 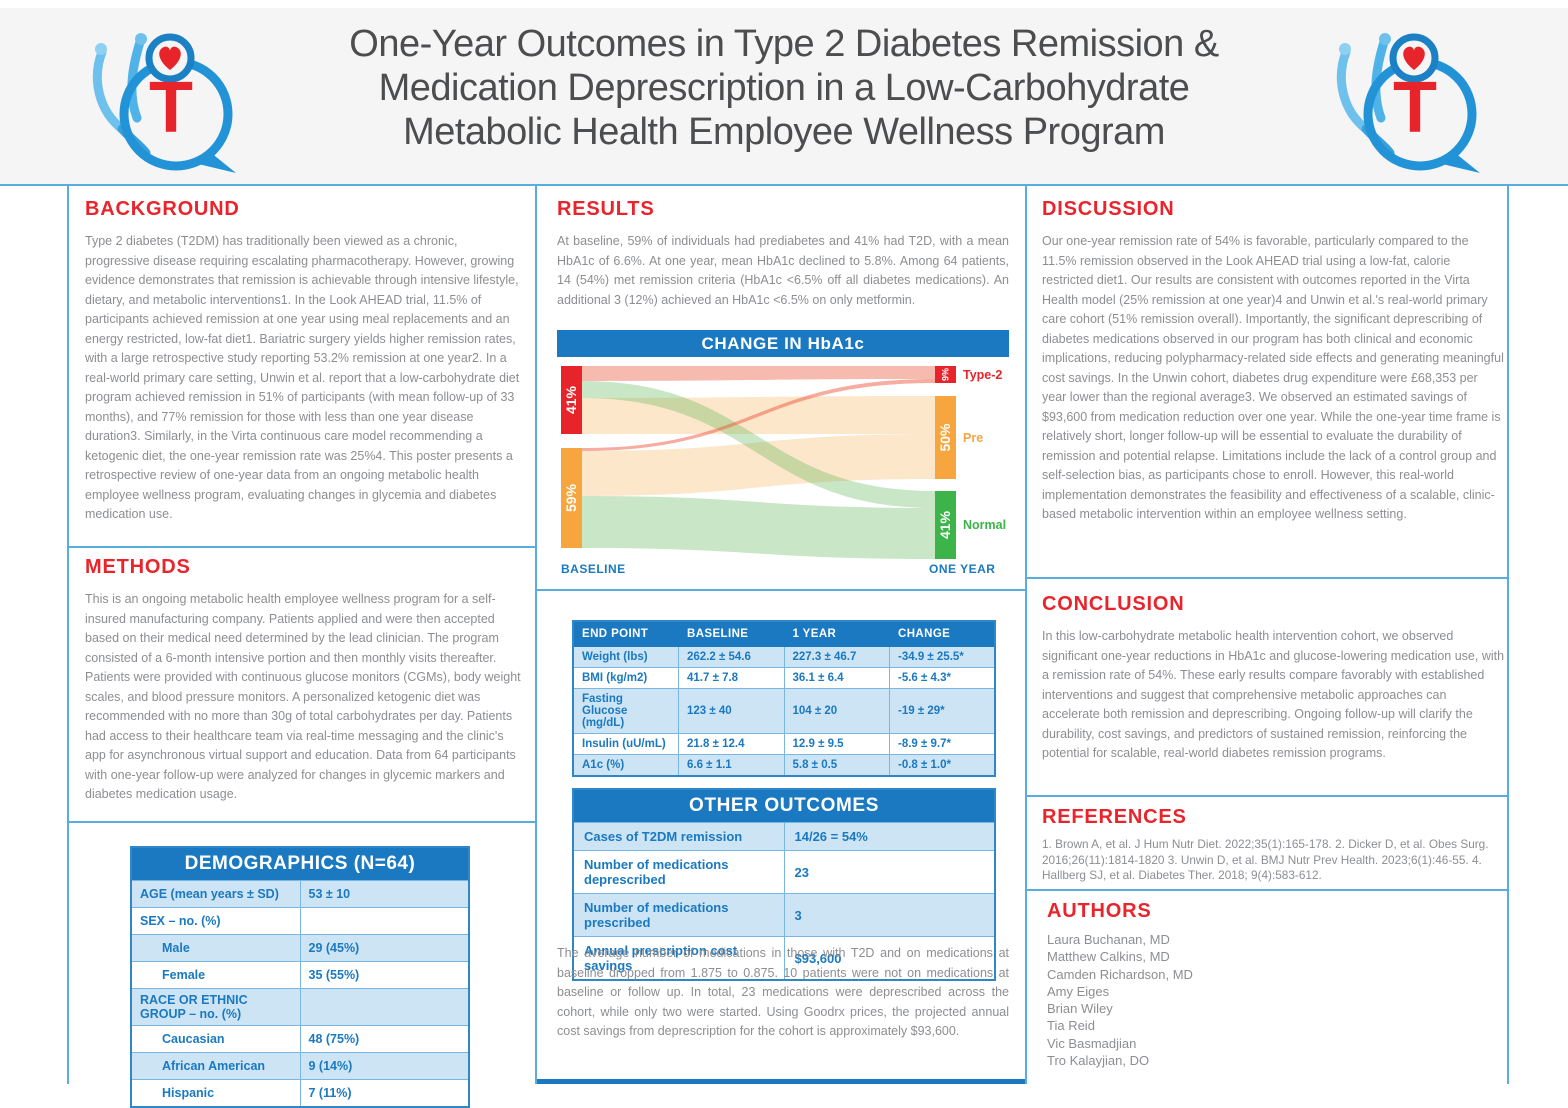 I want to click on column-header: 1 YEAR, so click(x=836, y=633).